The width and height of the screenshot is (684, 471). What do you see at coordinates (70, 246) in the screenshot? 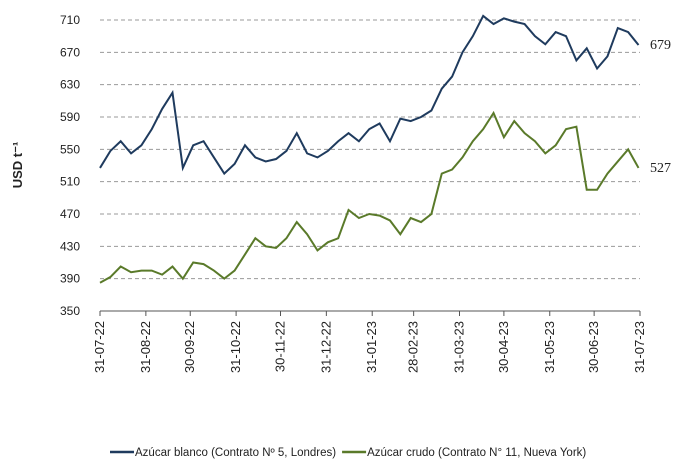
I see `y-tick-label: 430` at bounding box center [70, 246].